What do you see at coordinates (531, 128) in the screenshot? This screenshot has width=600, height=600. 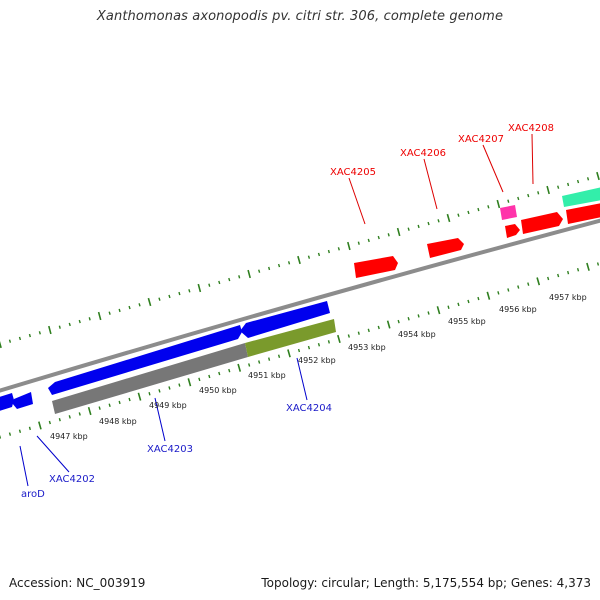 I see `label-xac4208: XAC4208` at bounding box center [531, 128].